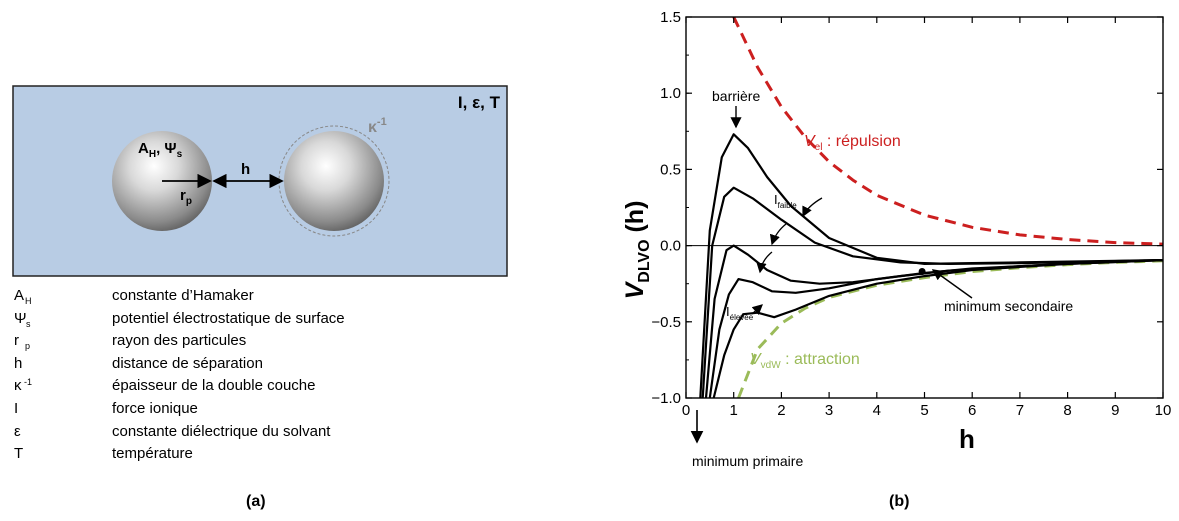 The height and width of the screenshot is (521, 1179). Describe the element at coordinates (183, 295) in the screenshot. I see `legend-description: constante d’Hamaker` at that location.